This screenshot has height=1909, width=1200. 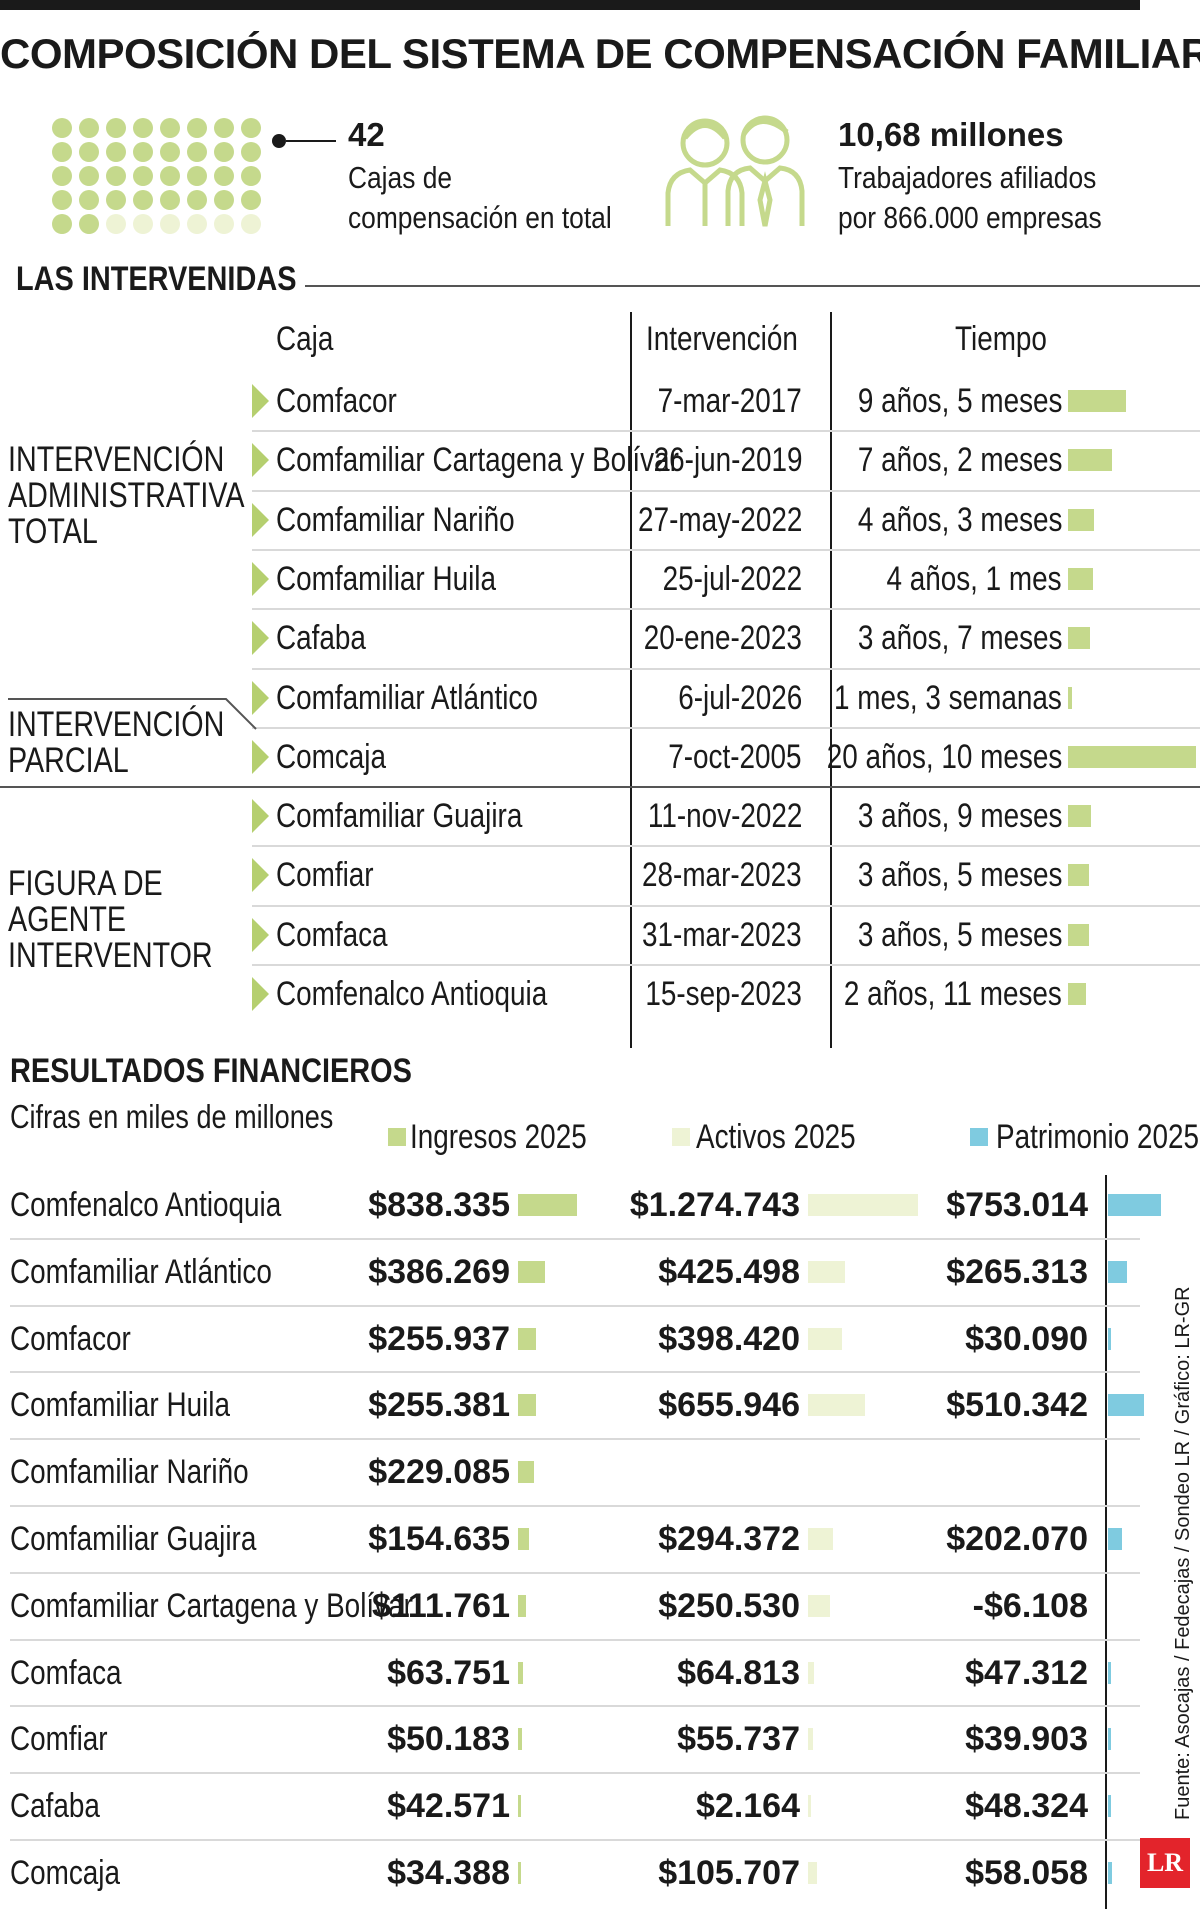 What do you see at coordinates (979, 1137) in the screenshot?
I see `legend-patrimonio-swatch` at bounding box center [979, 1137].